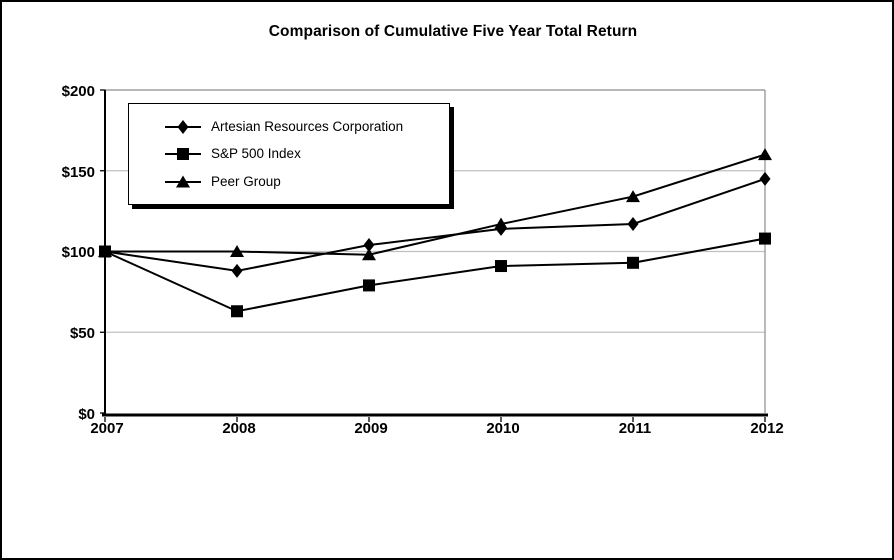 This screenshot has height=560, width=894. Describe the element at coordinates (183, 181) in the screenshot. I see `triangle-marker-icon` at that location.